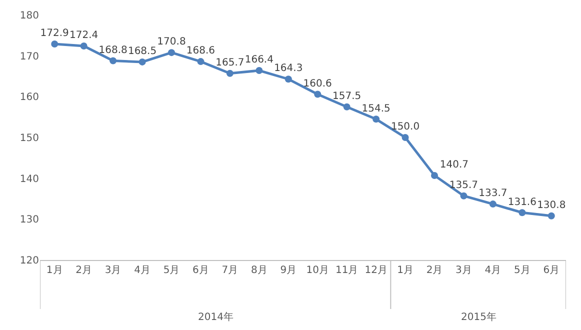  I want to click on x-tick-label: 10月, so click(317, 270).